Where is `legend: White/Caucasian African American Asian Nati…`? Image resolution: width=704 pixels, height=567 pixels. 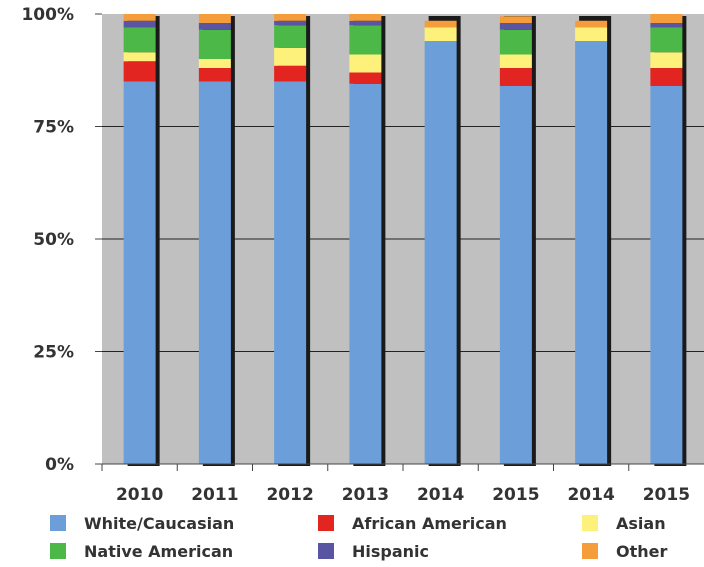
legend: White/Caucasian African American Asian Nati… is located at coordinates (358, 537).